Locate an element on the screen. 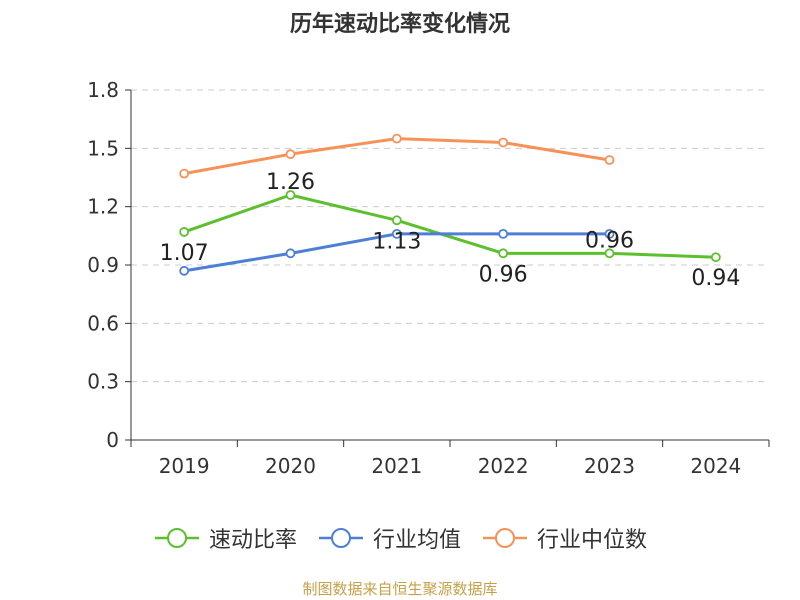 The height and width of the screenshot is (600, 800). data-label: 1.13 is located at coordinates (396, 241).